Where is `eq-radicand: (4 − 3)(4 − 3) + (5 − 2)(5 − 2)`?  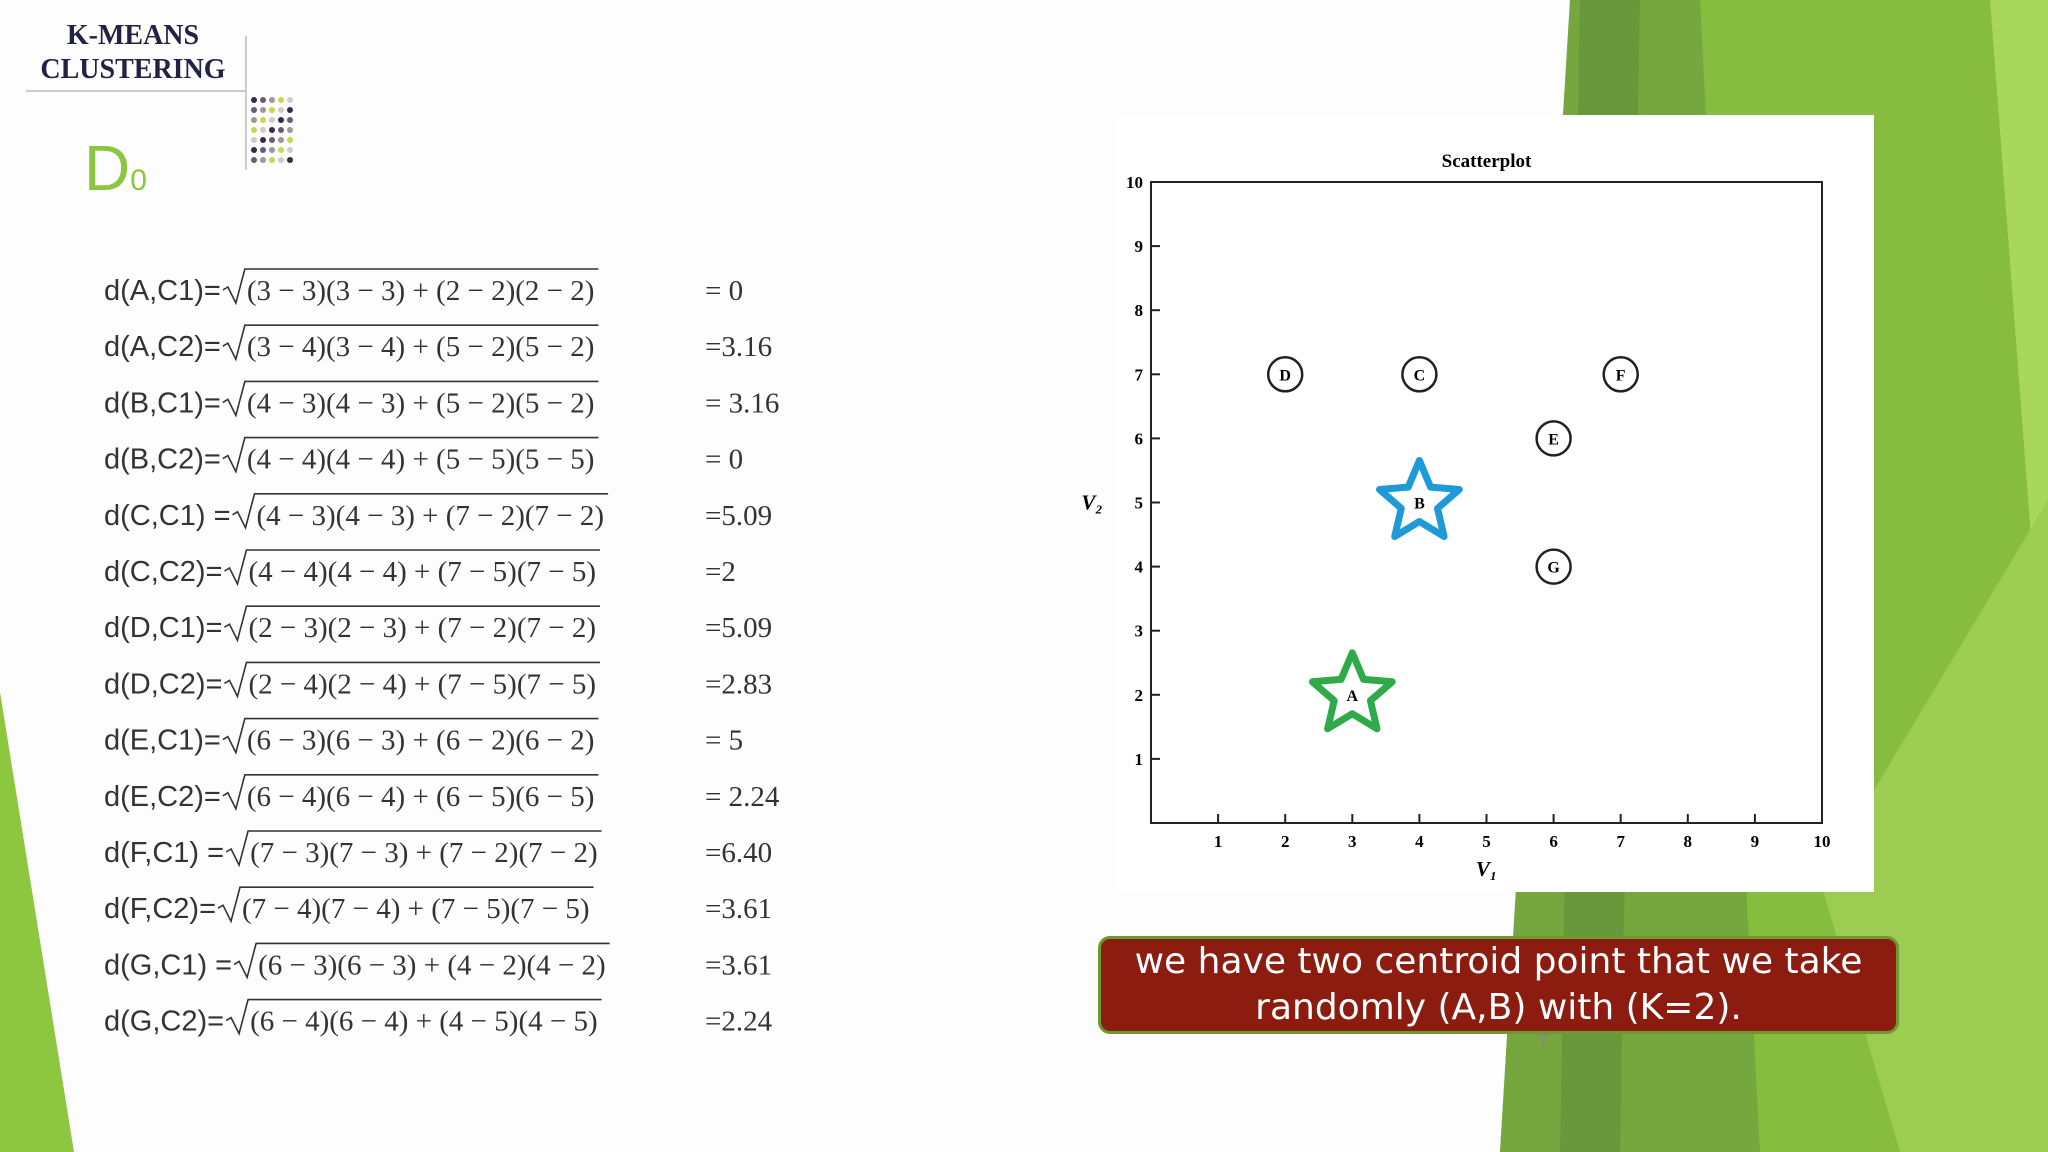 eq-radicand: (4 − 3)(4 − 3) + (5 − 2)(5 − 2) is located at coordinates (421, 403).